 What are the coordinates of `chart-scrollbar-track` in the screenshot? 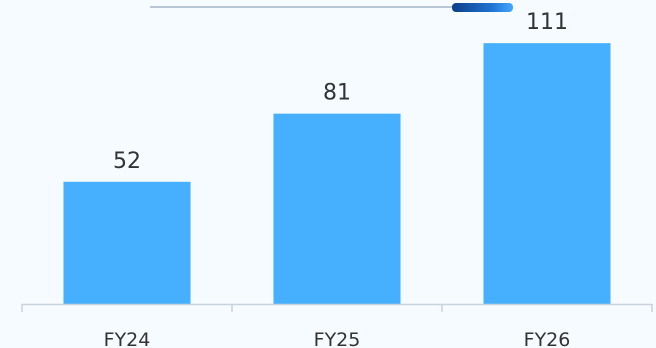 It's located at (331, 7).